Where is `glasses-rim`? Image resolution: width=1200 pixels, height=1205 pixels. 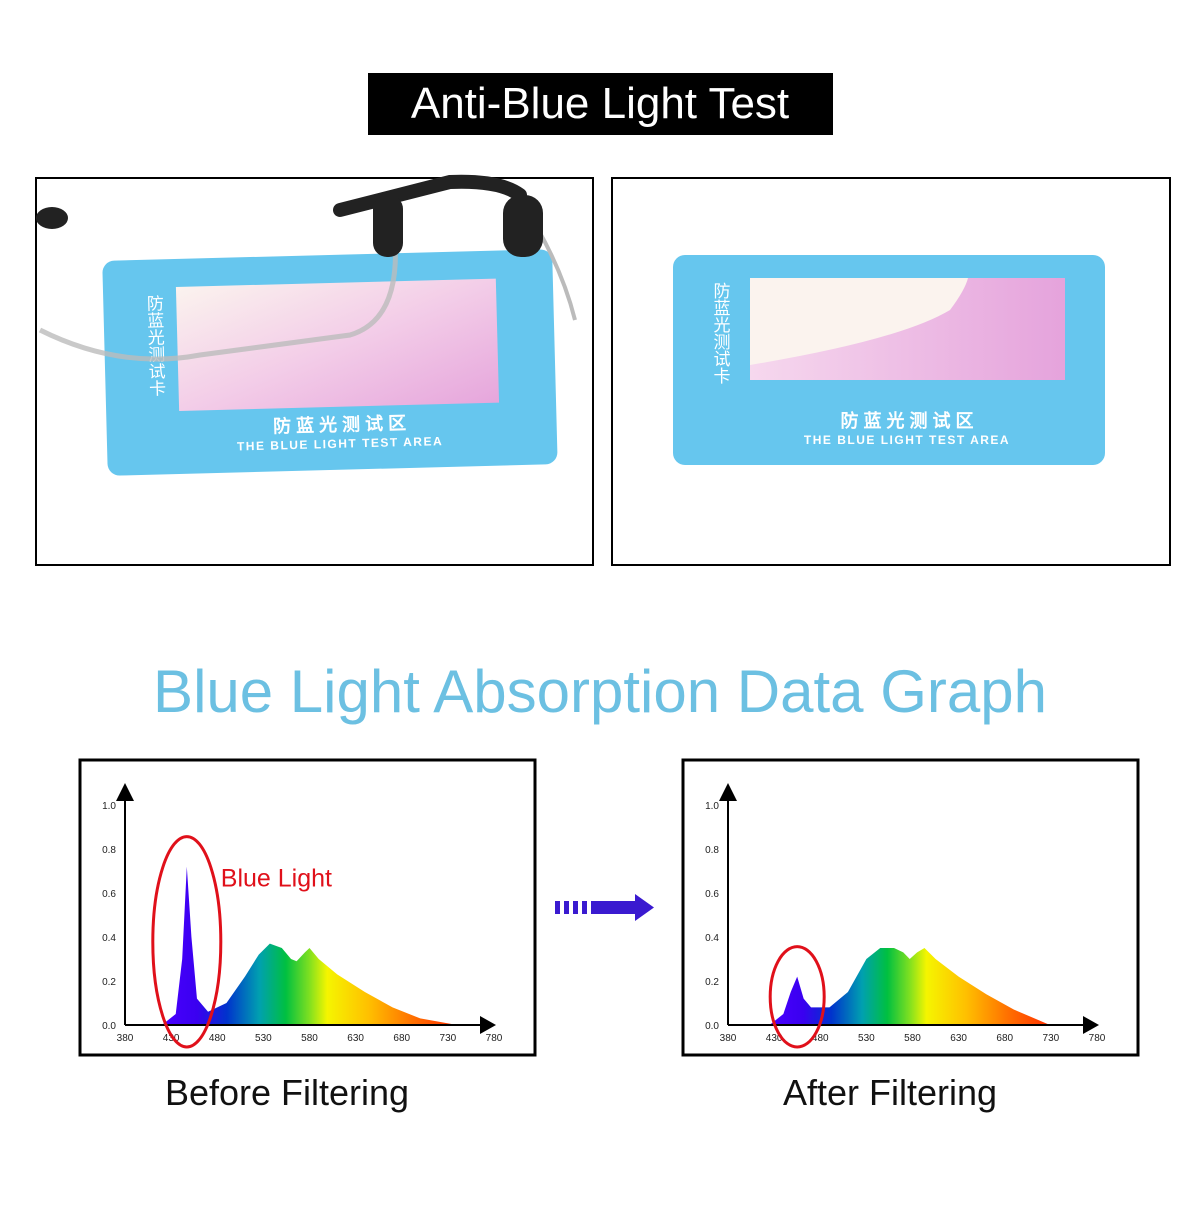 glasses-rim is located at coordinates (218, 300).